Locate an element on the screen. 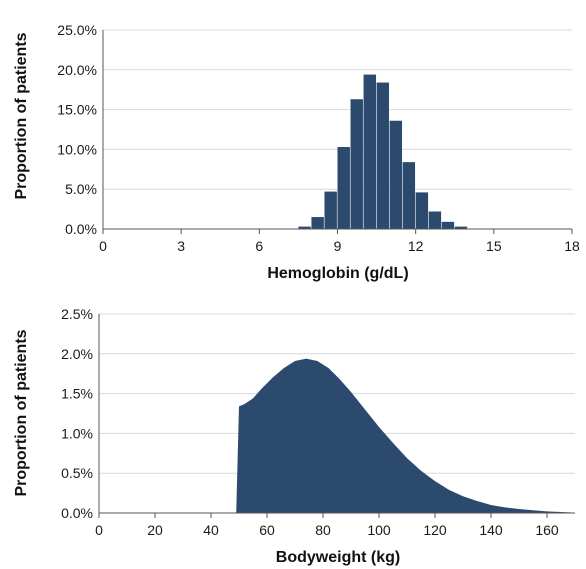  y-tick-labels: 0.0% 0.5% 1.0% 1.5% 2.0% 2.5% is located at coordinates (77, 413).